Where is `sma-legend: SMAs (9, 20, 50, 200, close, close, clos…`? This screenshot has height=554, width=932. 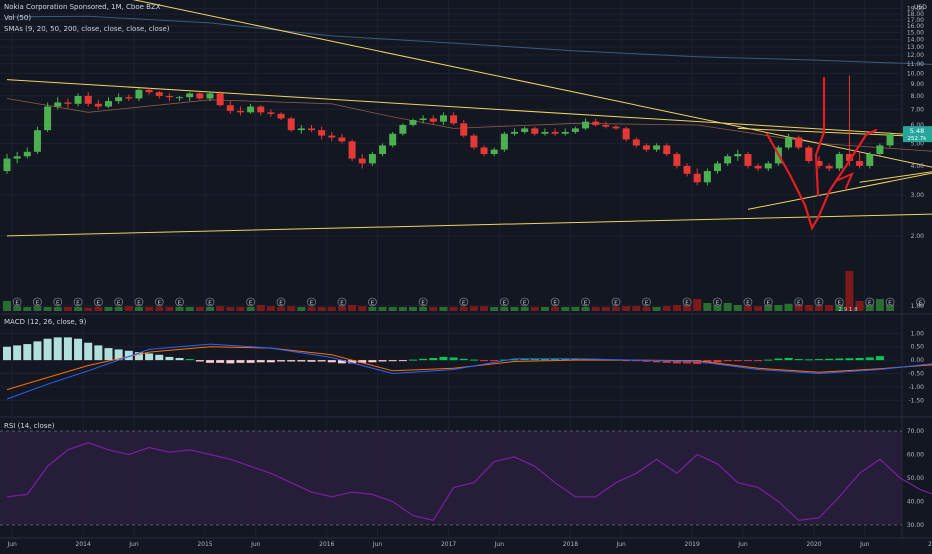 sma-legend: SMAs (9, 20, 50, 200, close, close, clos… is located at coordinates (87, 29).